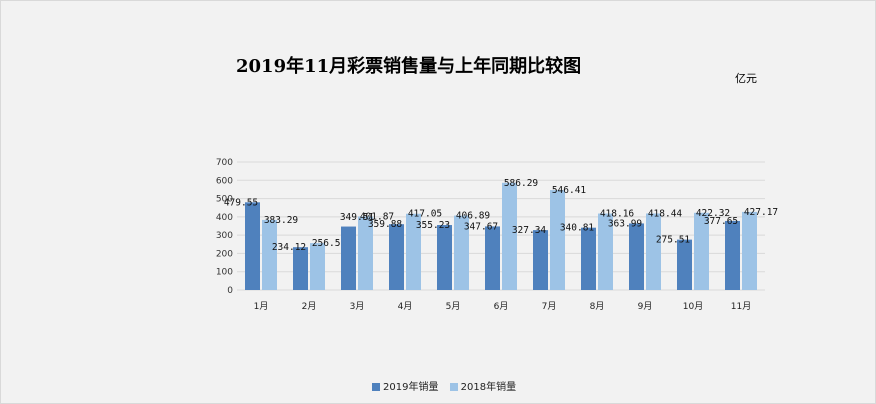  What do you see at coordinates (409, 66) in the screenshot?
I see `chart-title: 2019年11月彩票销售量与上年同期比较图` at bounding box center [409, 66].